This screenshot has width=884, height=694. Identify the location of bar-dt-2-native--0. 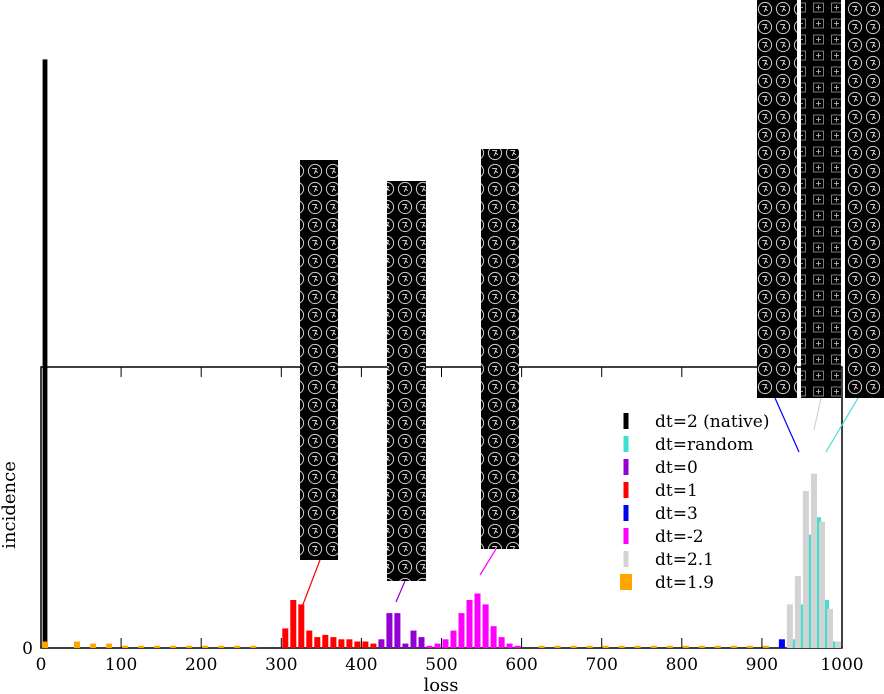
(45, 353).